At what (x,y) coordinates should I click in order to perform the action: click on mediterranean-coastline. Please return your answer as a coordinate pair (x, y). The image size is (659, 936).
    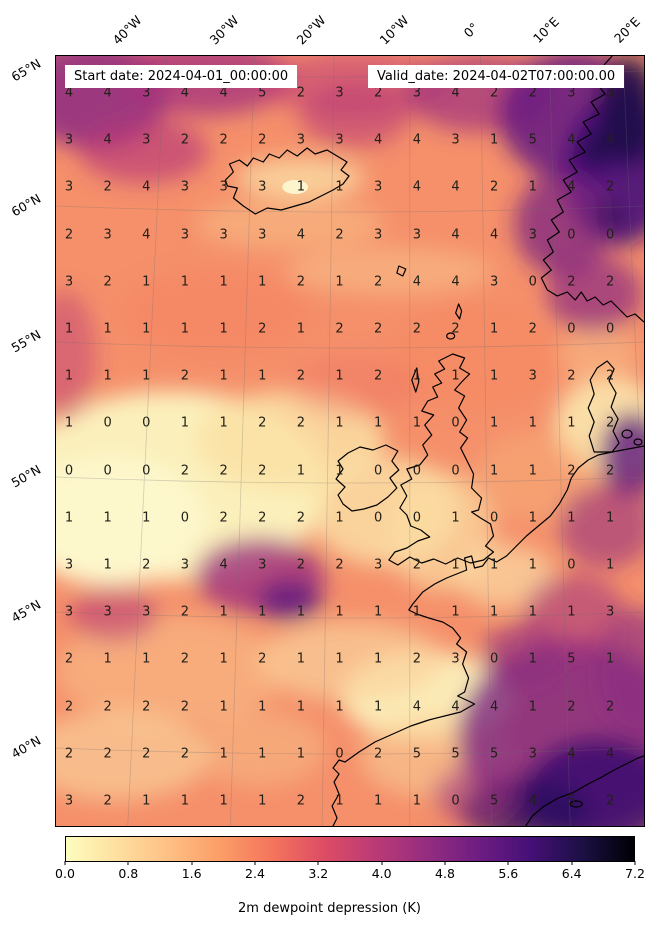
    Looking at the image, I should click on (584, 790).